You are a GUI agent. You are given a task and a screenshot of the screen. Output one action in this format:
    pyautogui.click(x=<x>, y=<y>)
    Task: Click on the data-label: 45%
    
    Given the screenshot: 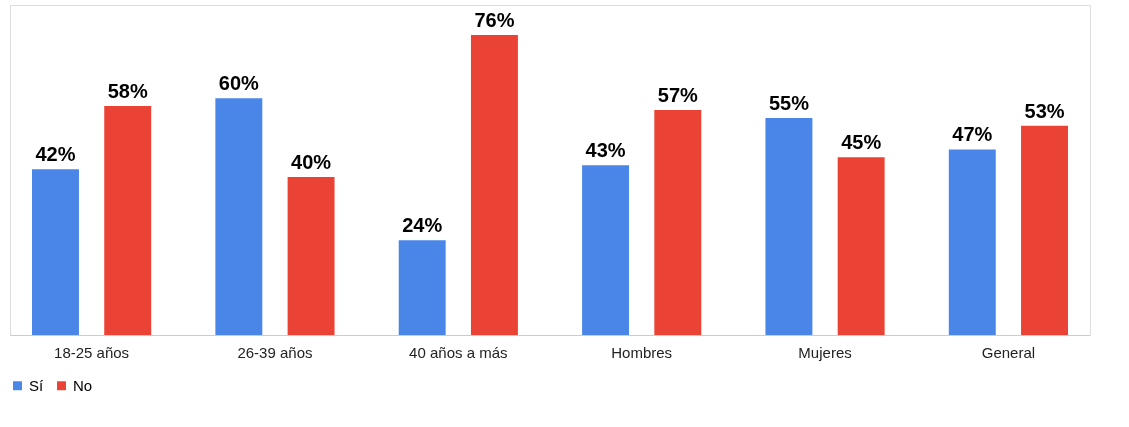 What is the action you would take?
    pyautogui.click(x=861, y=142)
    